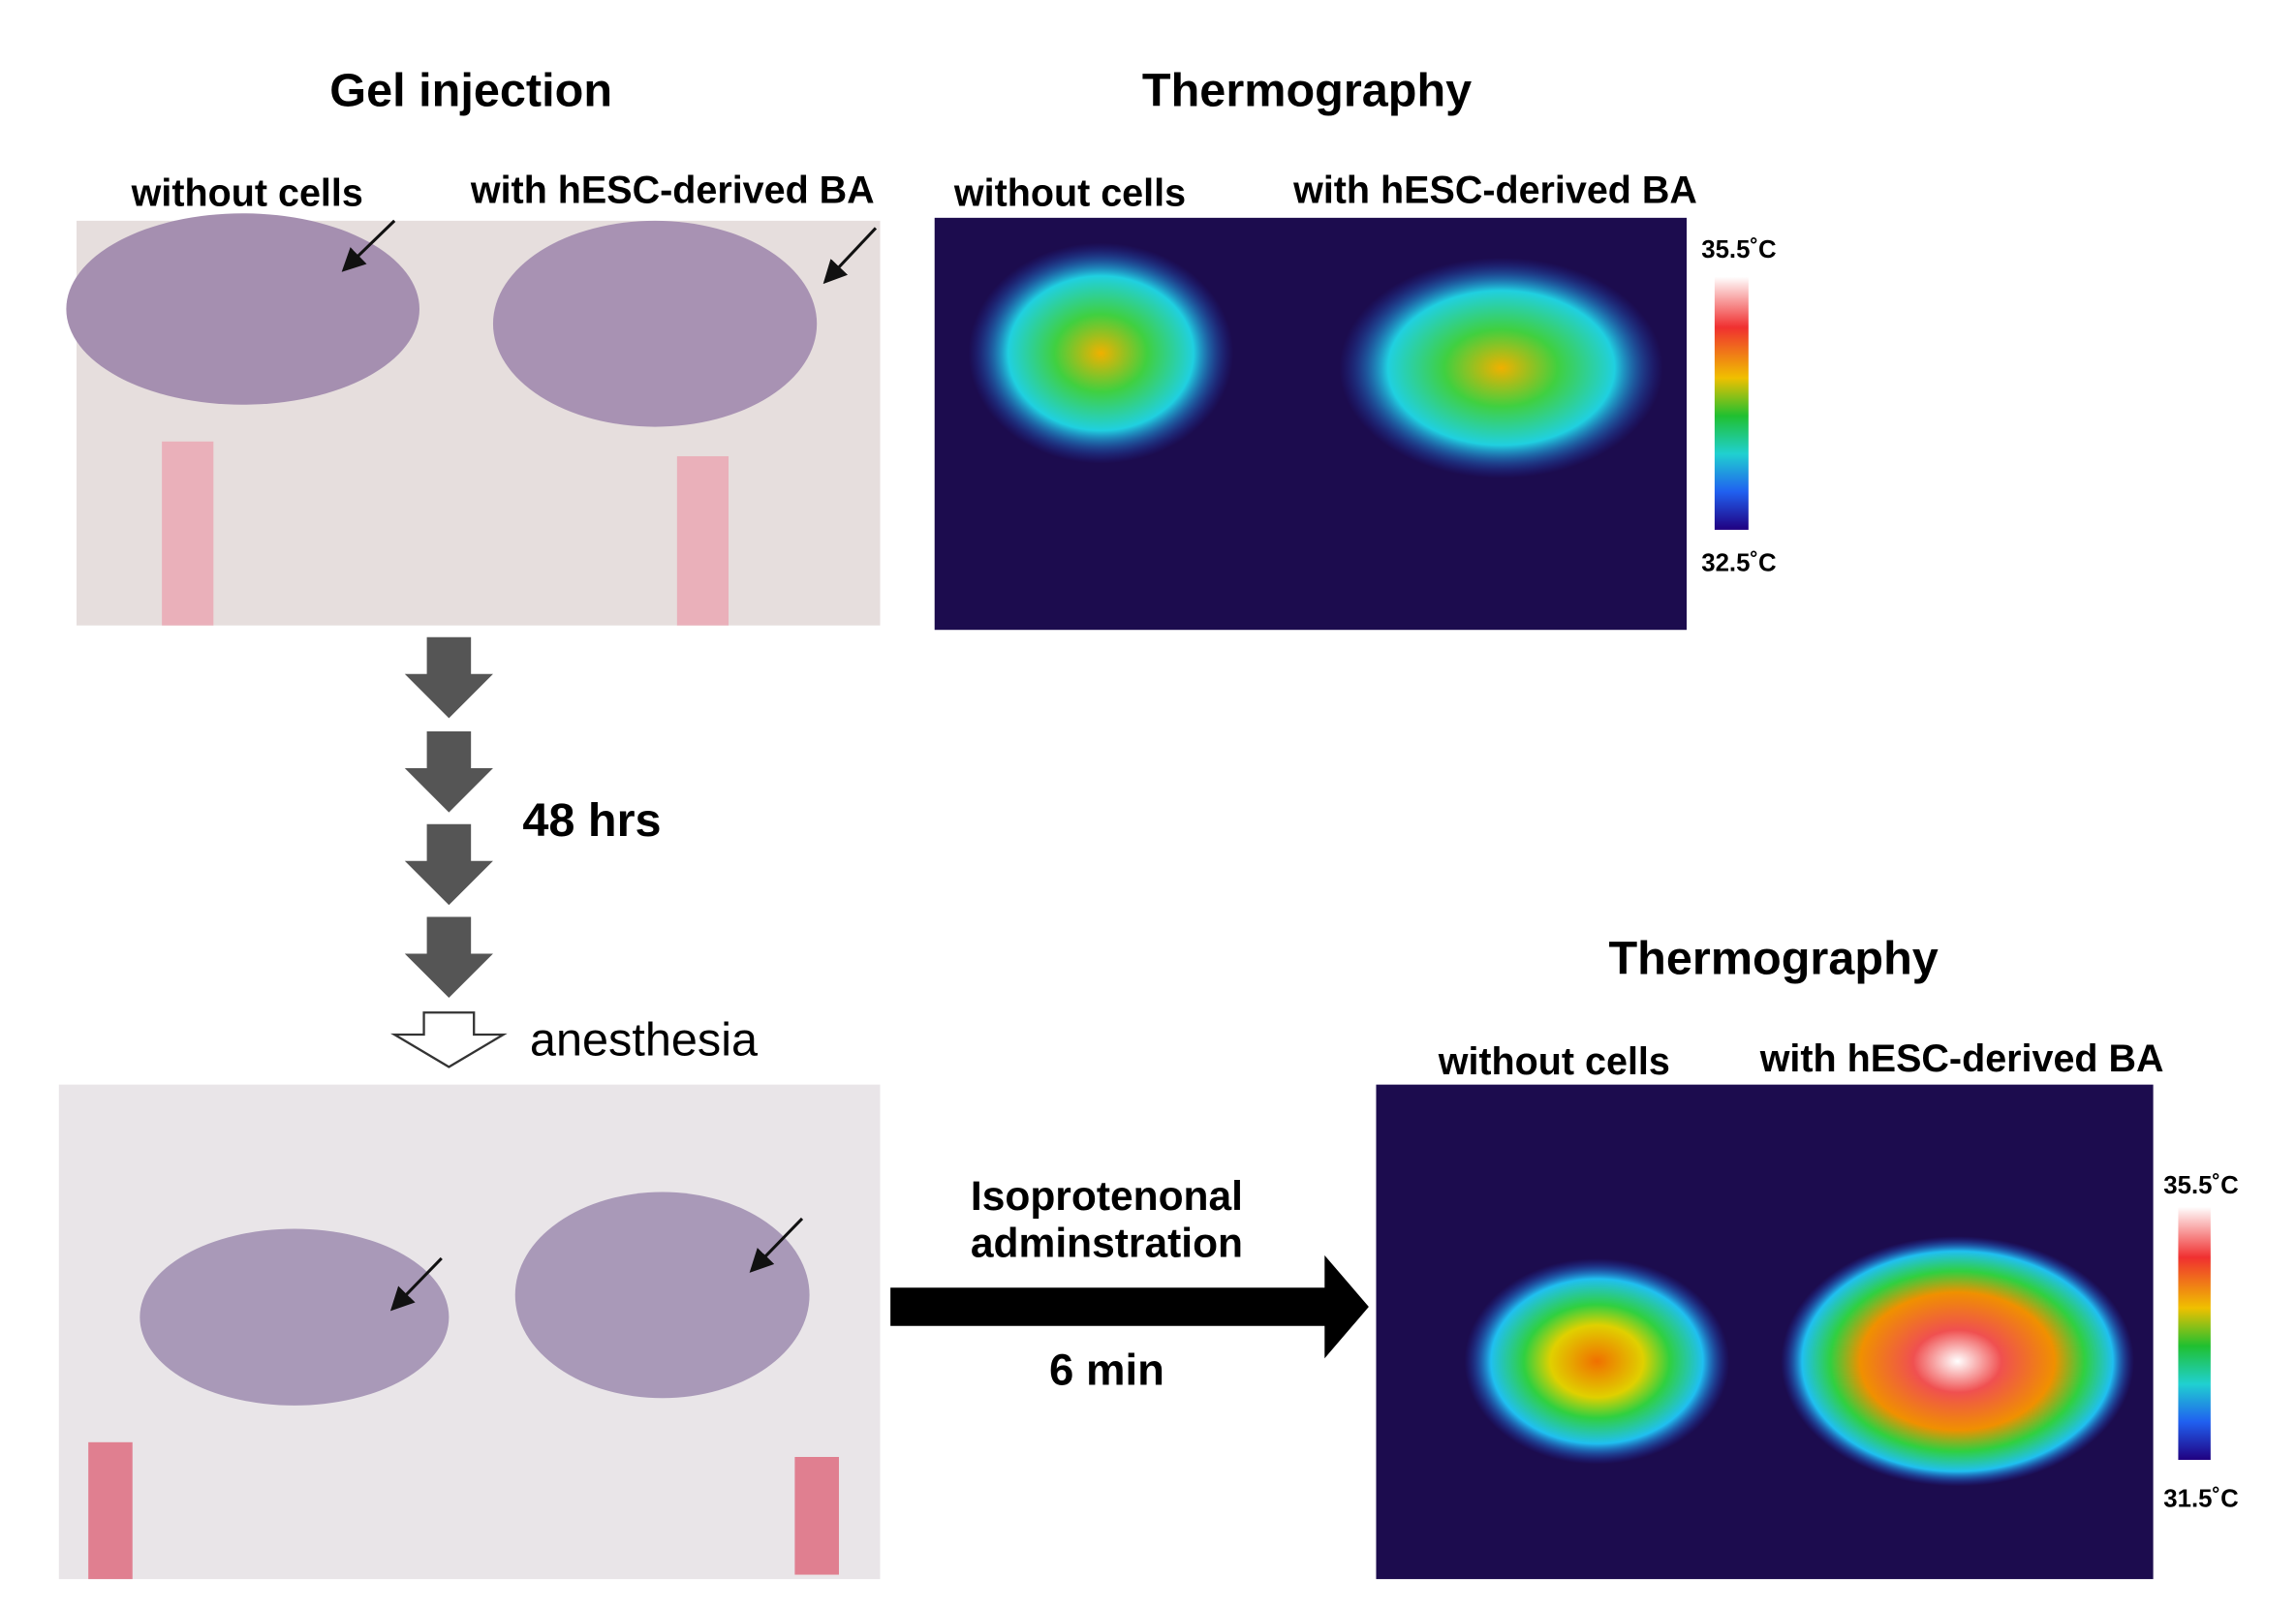 Image resolution: width=2296 pixels, height=1610 pixels. Describe the element at coordinates (1106, 1370) in the screenshot. I see `duration-label: 6 min` at that location.